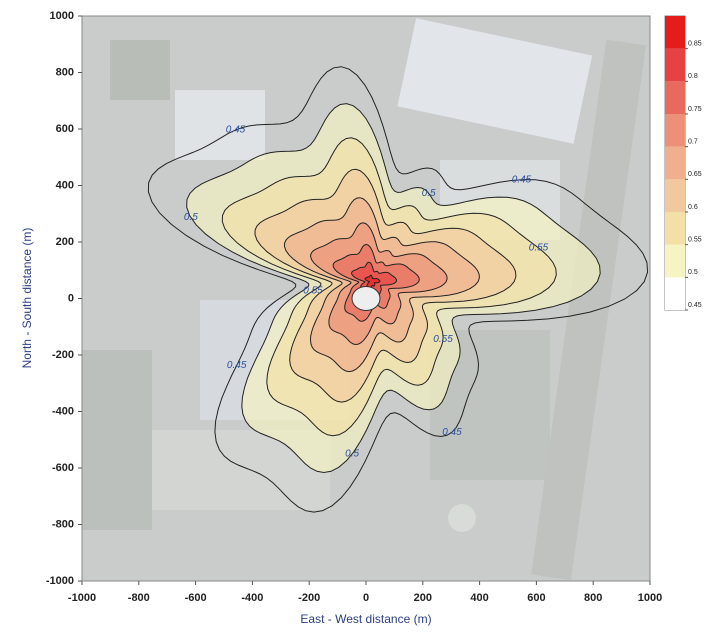  What do you see at coordinates (593, 598) in the screenshot?
I see `x-tick-label: 800` at bounding box center [593, 598].